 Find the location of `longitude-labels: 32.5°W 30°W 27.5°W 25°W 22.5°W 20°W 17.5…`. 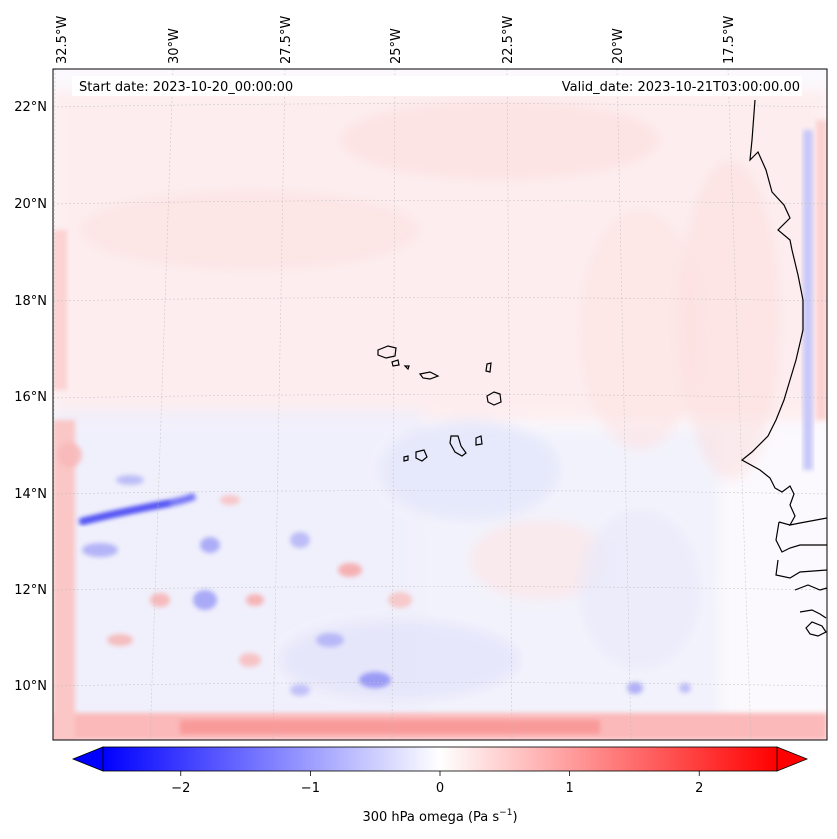

longitude-labels: 32.5°W 30°W 27.5°W 25°W 22.5°W 20°W 17.5… is located at coordinates (396, 40).